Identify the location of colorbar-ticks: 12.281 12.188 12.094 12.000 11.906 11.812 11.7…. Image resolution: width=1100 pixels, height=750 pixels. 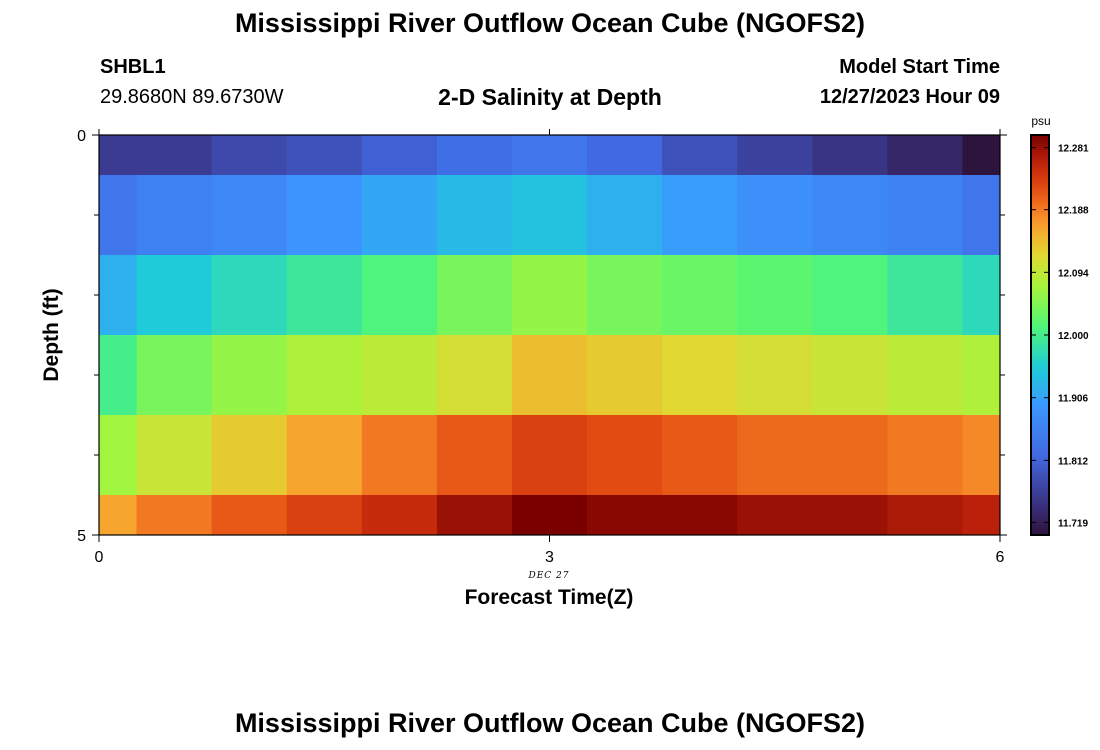
(1060, 336).